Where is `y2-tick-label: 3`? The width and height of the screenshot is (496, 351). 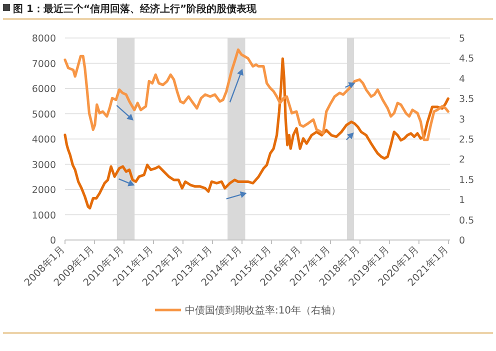
y2-tick-label: 3 is located at coordinates (462, 120).